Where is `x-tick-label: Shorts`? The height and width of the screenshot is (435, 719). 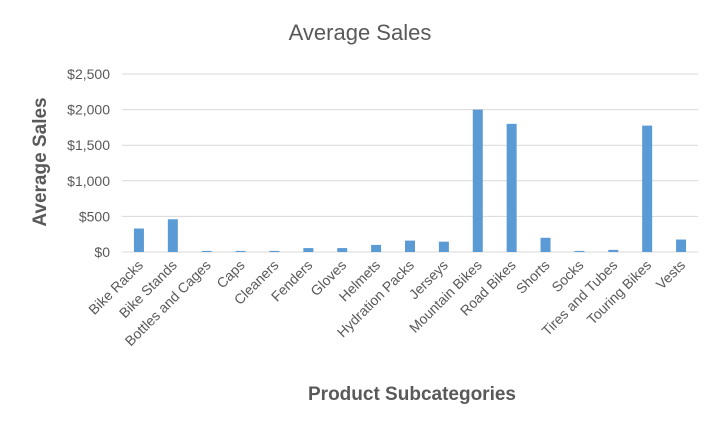
x-tick-label: Shorts is located at coordinates (533, 277).